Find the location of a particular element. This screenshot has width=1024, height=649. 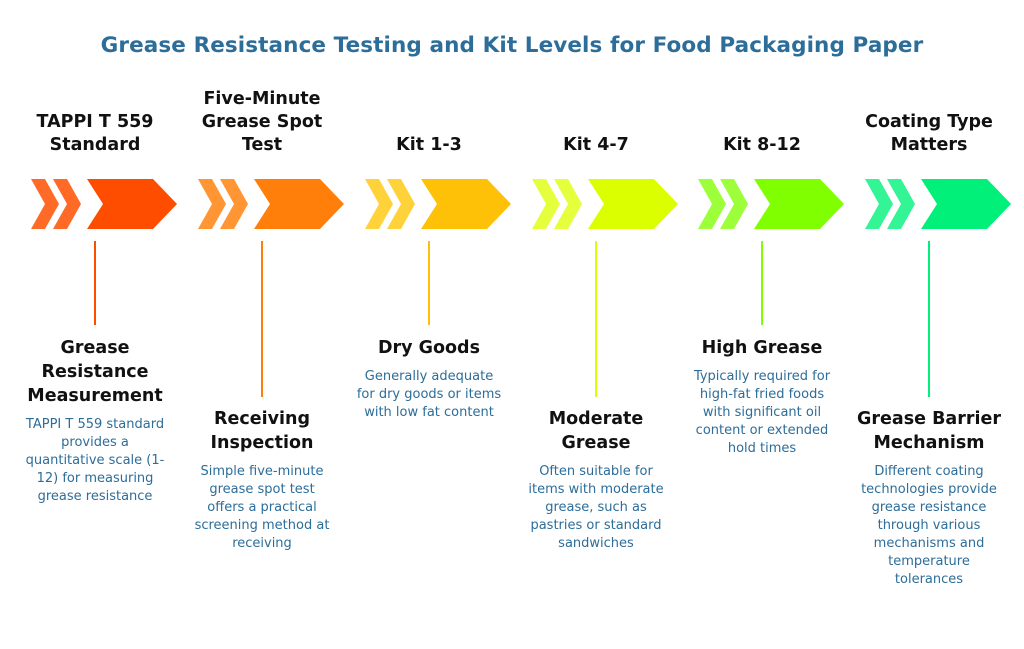

stage-heading: Kit 8-12 is located at coordinates (762, 145).